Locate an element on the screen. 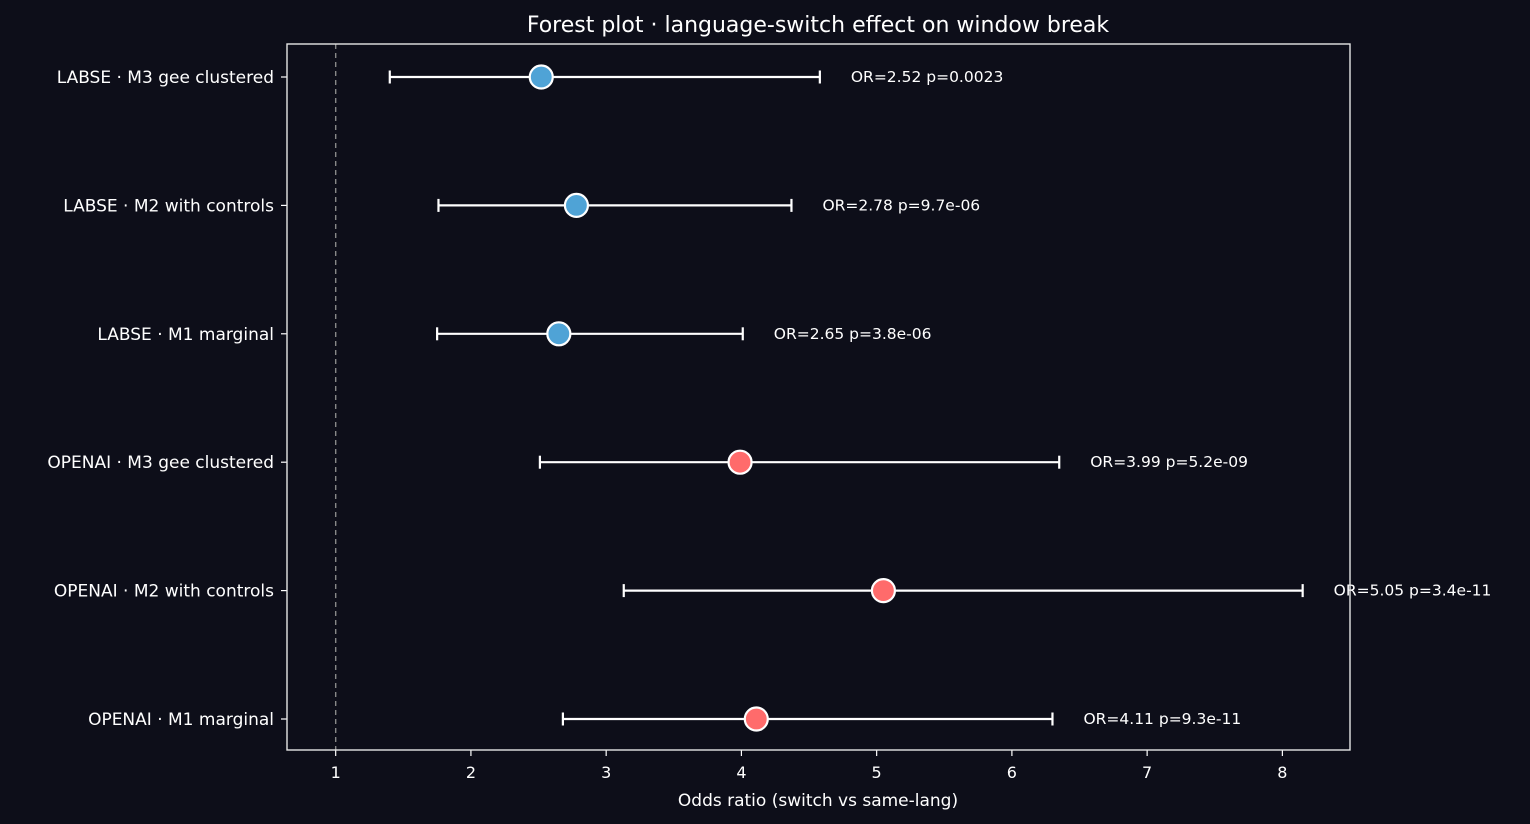 This screenshot has height=824, width=1530. effect-annotation: OR=2.78 p=9.7e-06 is located at coordinates (901, 205).